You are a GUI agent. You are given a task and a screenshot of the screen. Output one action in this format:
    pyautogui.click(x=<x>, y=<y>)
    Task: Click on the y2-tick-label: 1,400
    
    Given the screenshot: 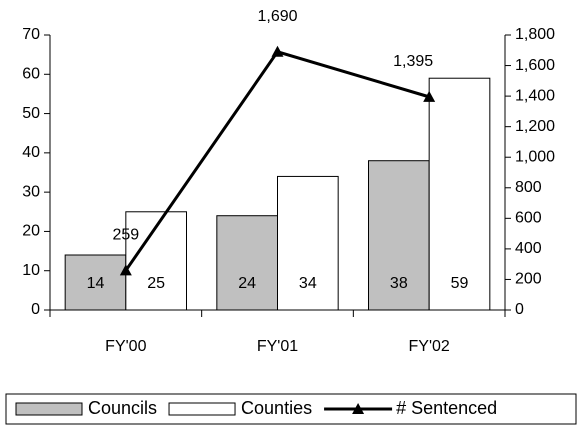 What is the action you would take?
    pyautogui.click(x=535, y=95)
    